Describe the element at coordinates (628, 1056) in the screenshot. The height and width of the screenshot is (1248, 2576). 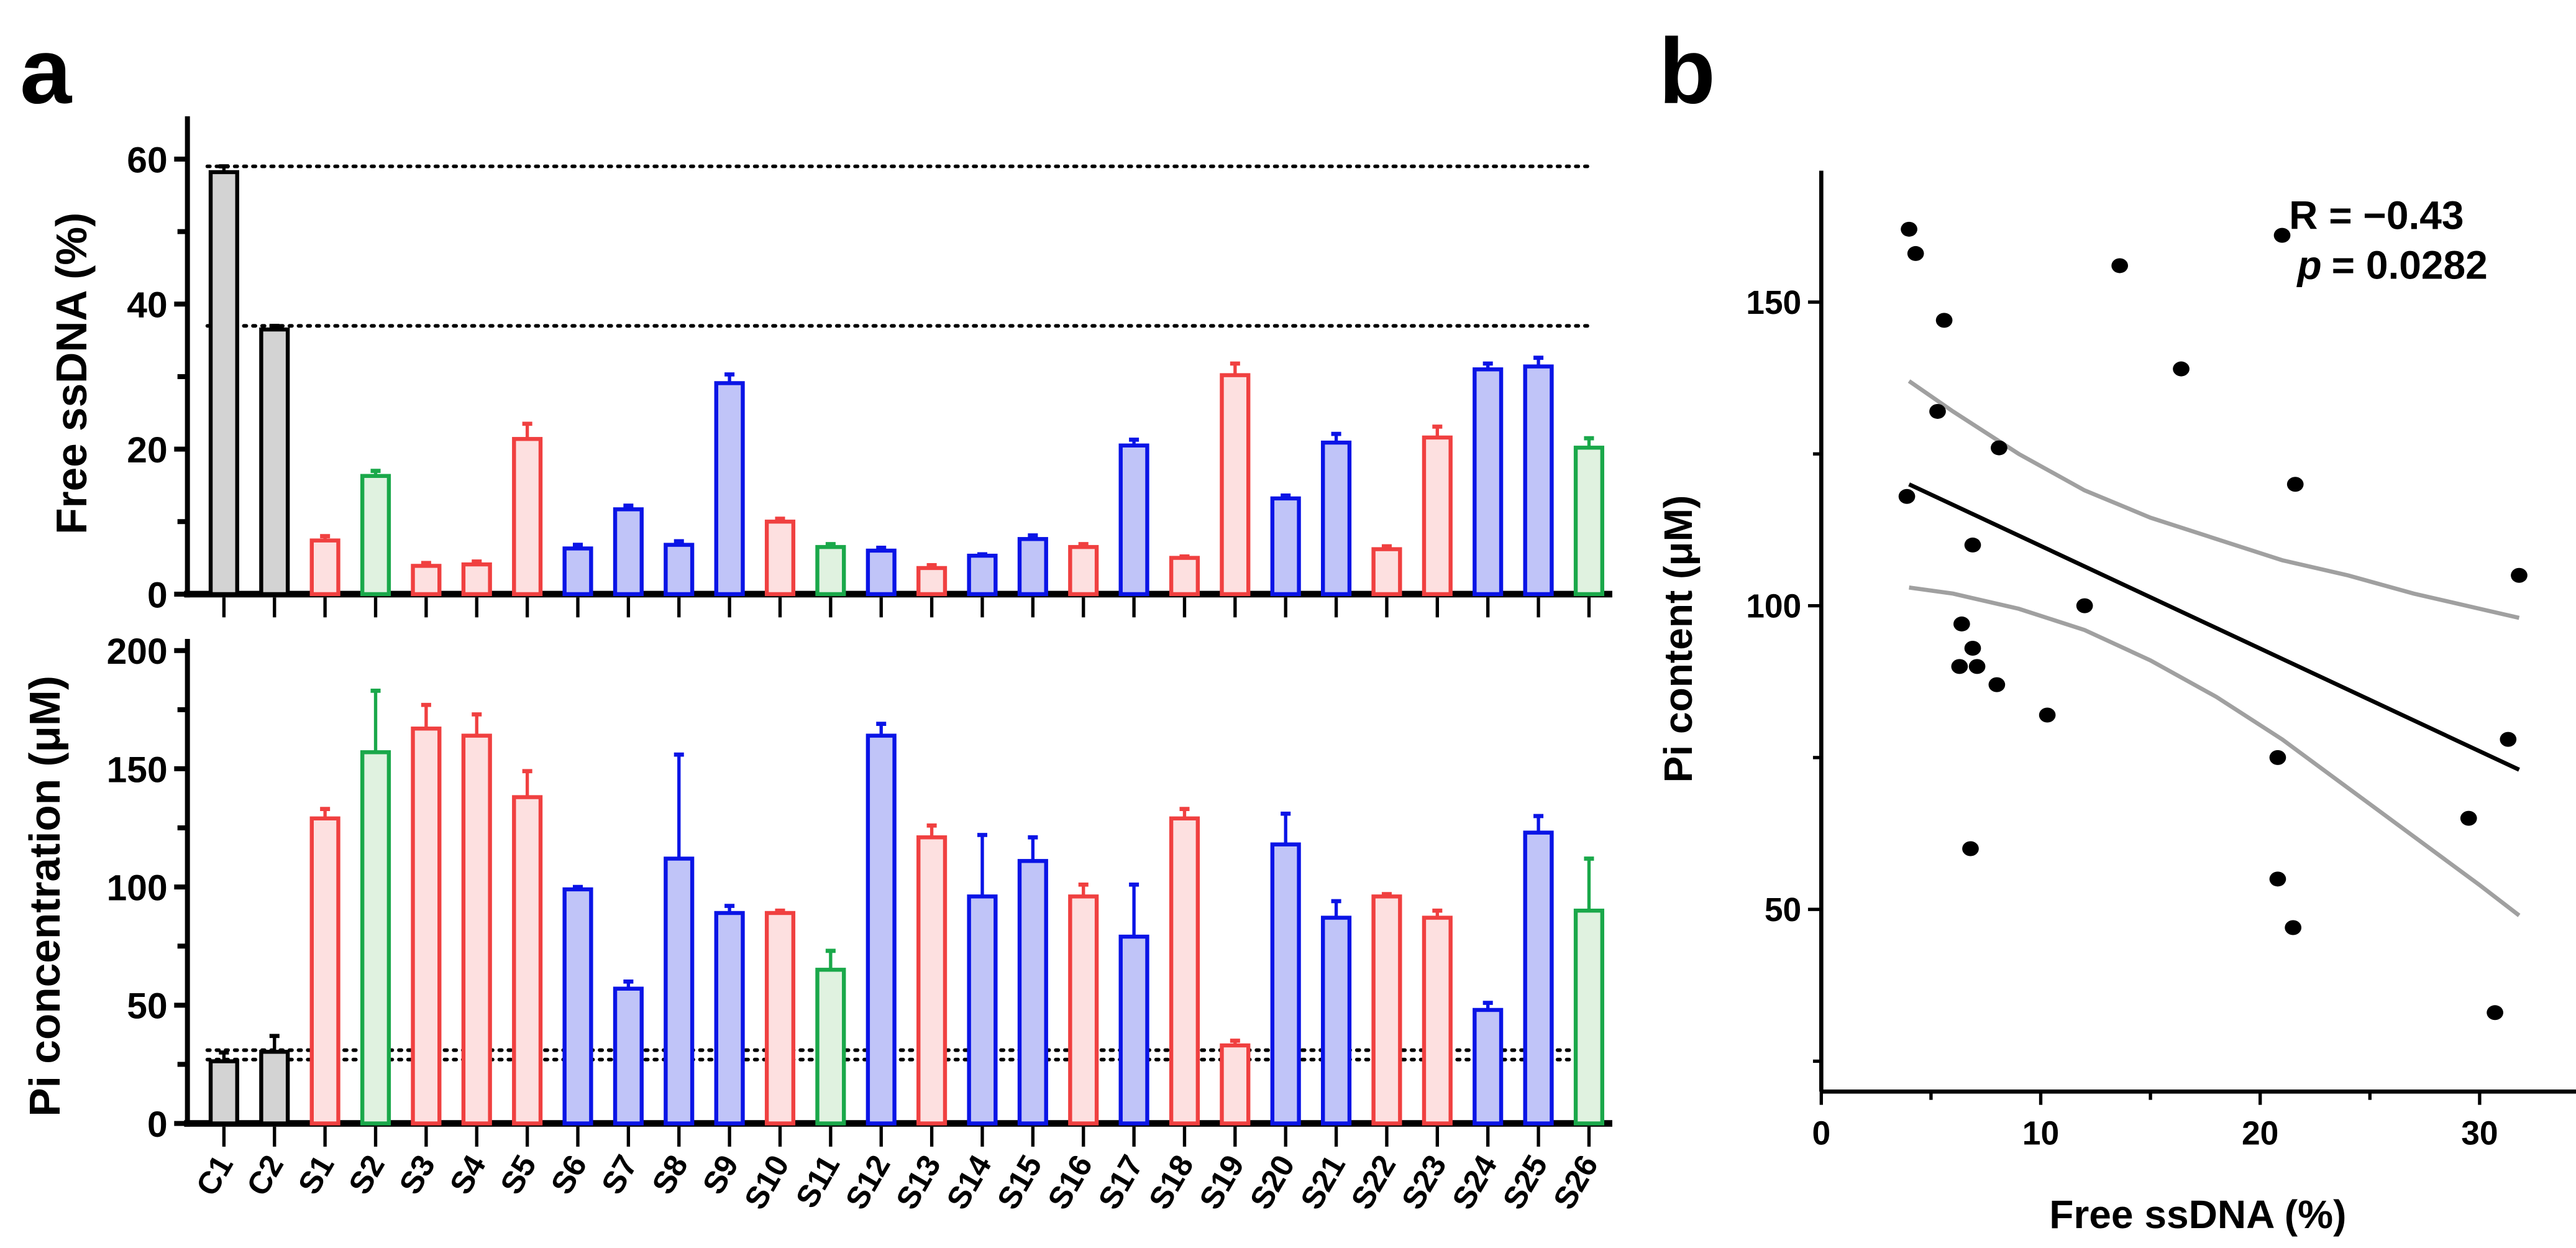
I see `pi-bar-s7` at that location.